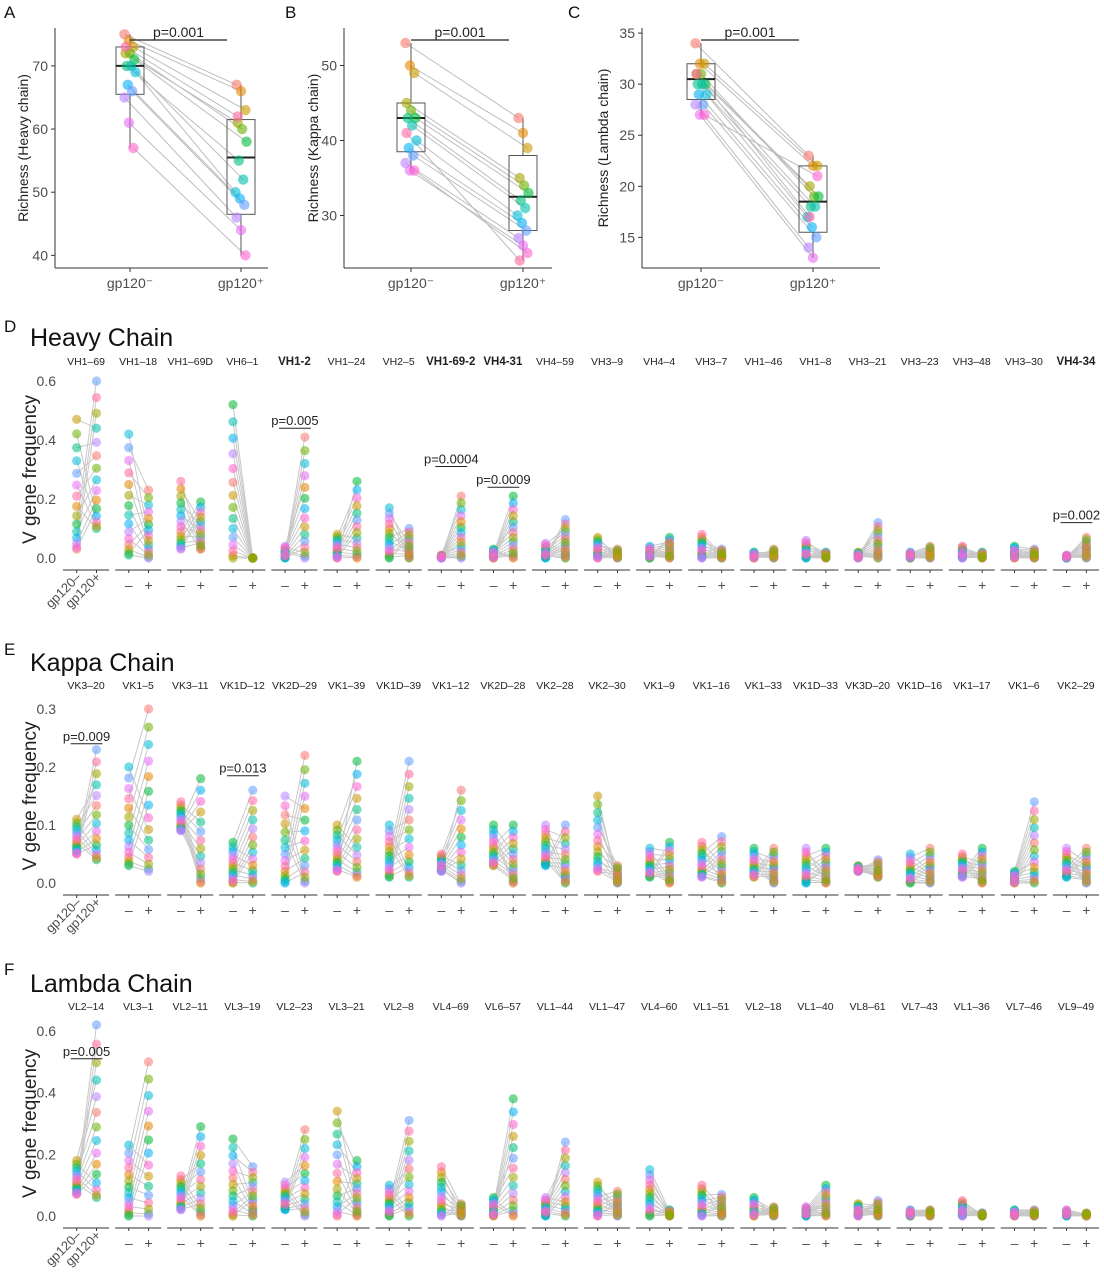 Image resolution: width=1104 pixels, height=1280 pixels. I want to click on pvalue-label: p=0.001, so click(178, 32).